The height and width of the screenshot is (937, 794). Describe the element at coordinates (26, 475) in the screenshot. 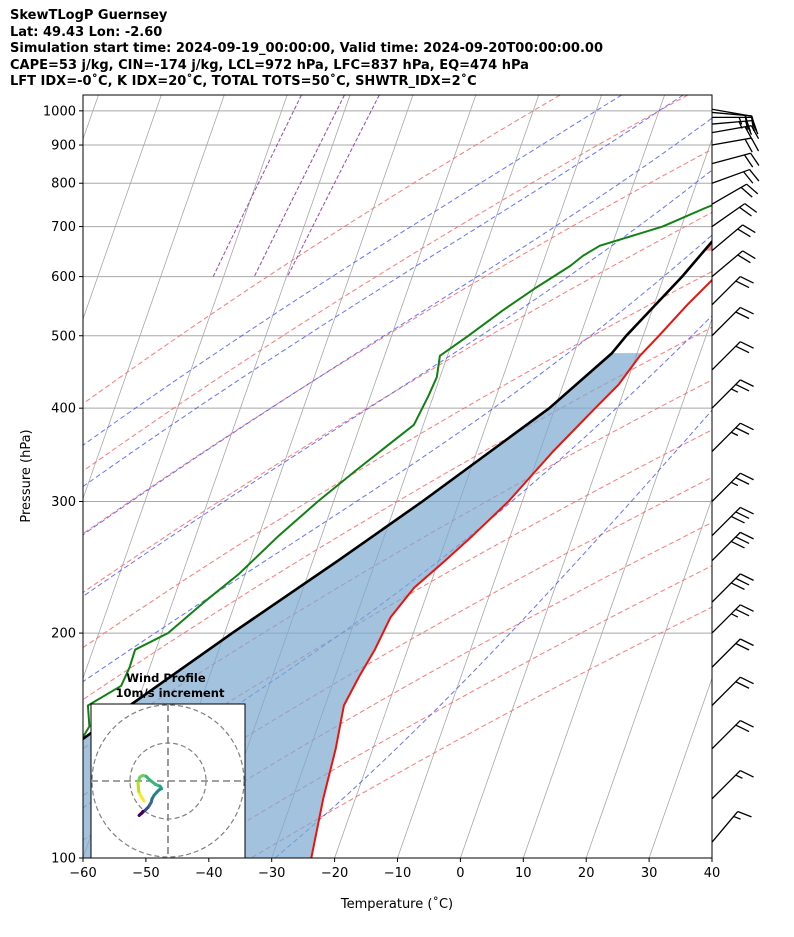

I see `y-axis-label: Pressure (hPa)` at that location.